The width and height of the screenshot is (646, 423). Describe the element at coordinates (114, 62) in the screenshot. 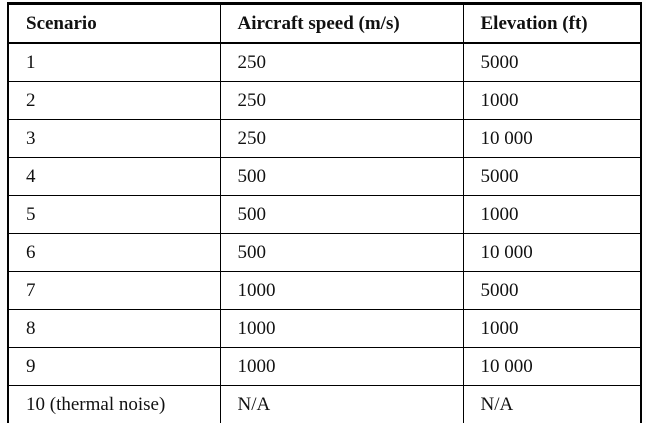

I see `table-cell: 1` at that location.